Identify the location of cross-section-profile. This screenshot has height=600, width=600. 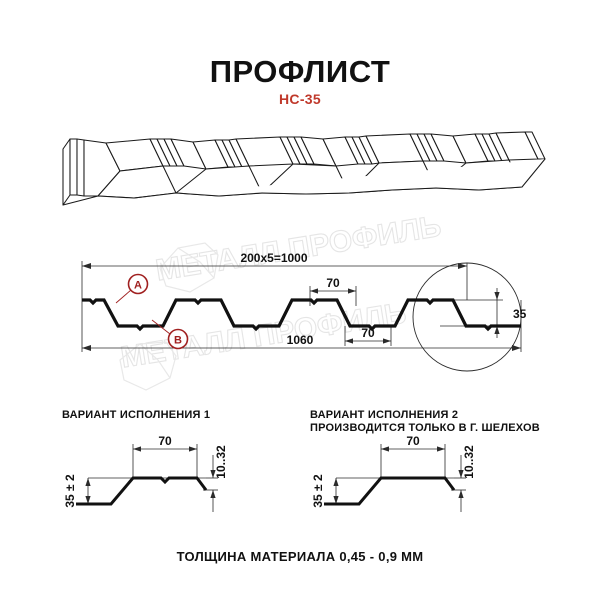
(301, 315).